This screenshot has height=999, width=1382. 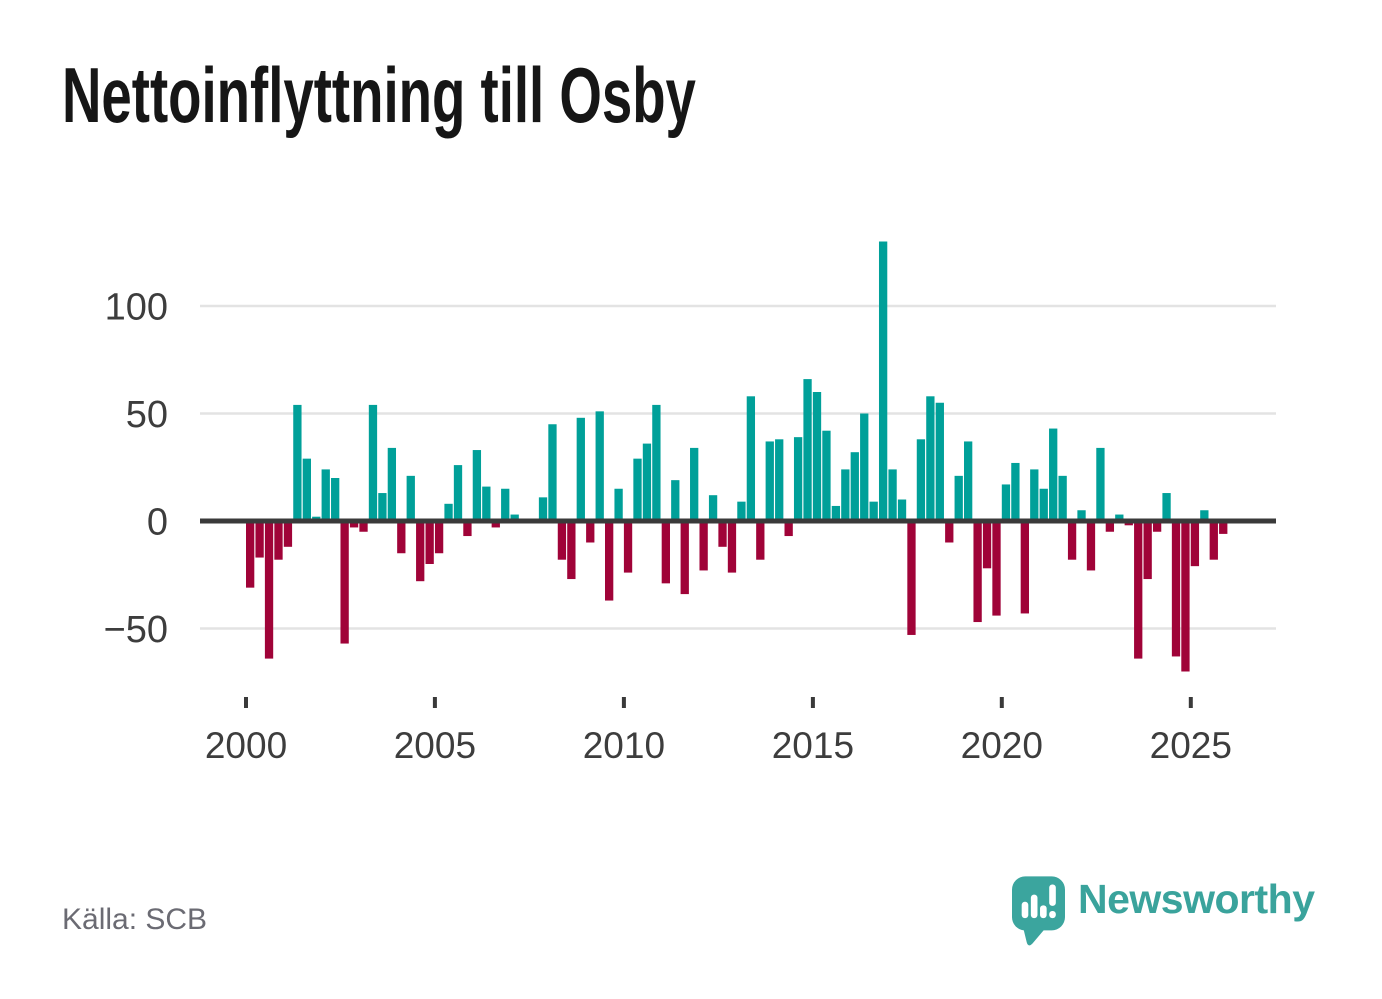 What do you see at coordinates (624, 745) in the screenshot?
I see `x-axis-label: 2010` at bounding box center [624, 745].